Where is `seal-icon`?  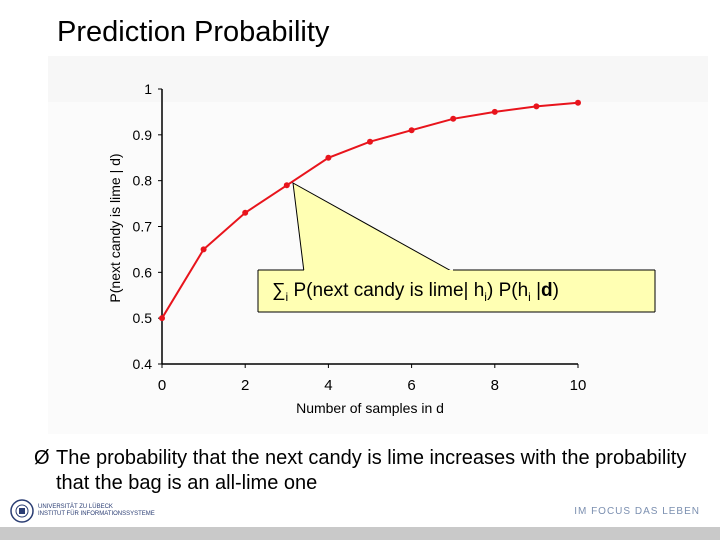
seal-icon is located at coordinates (22, 511).